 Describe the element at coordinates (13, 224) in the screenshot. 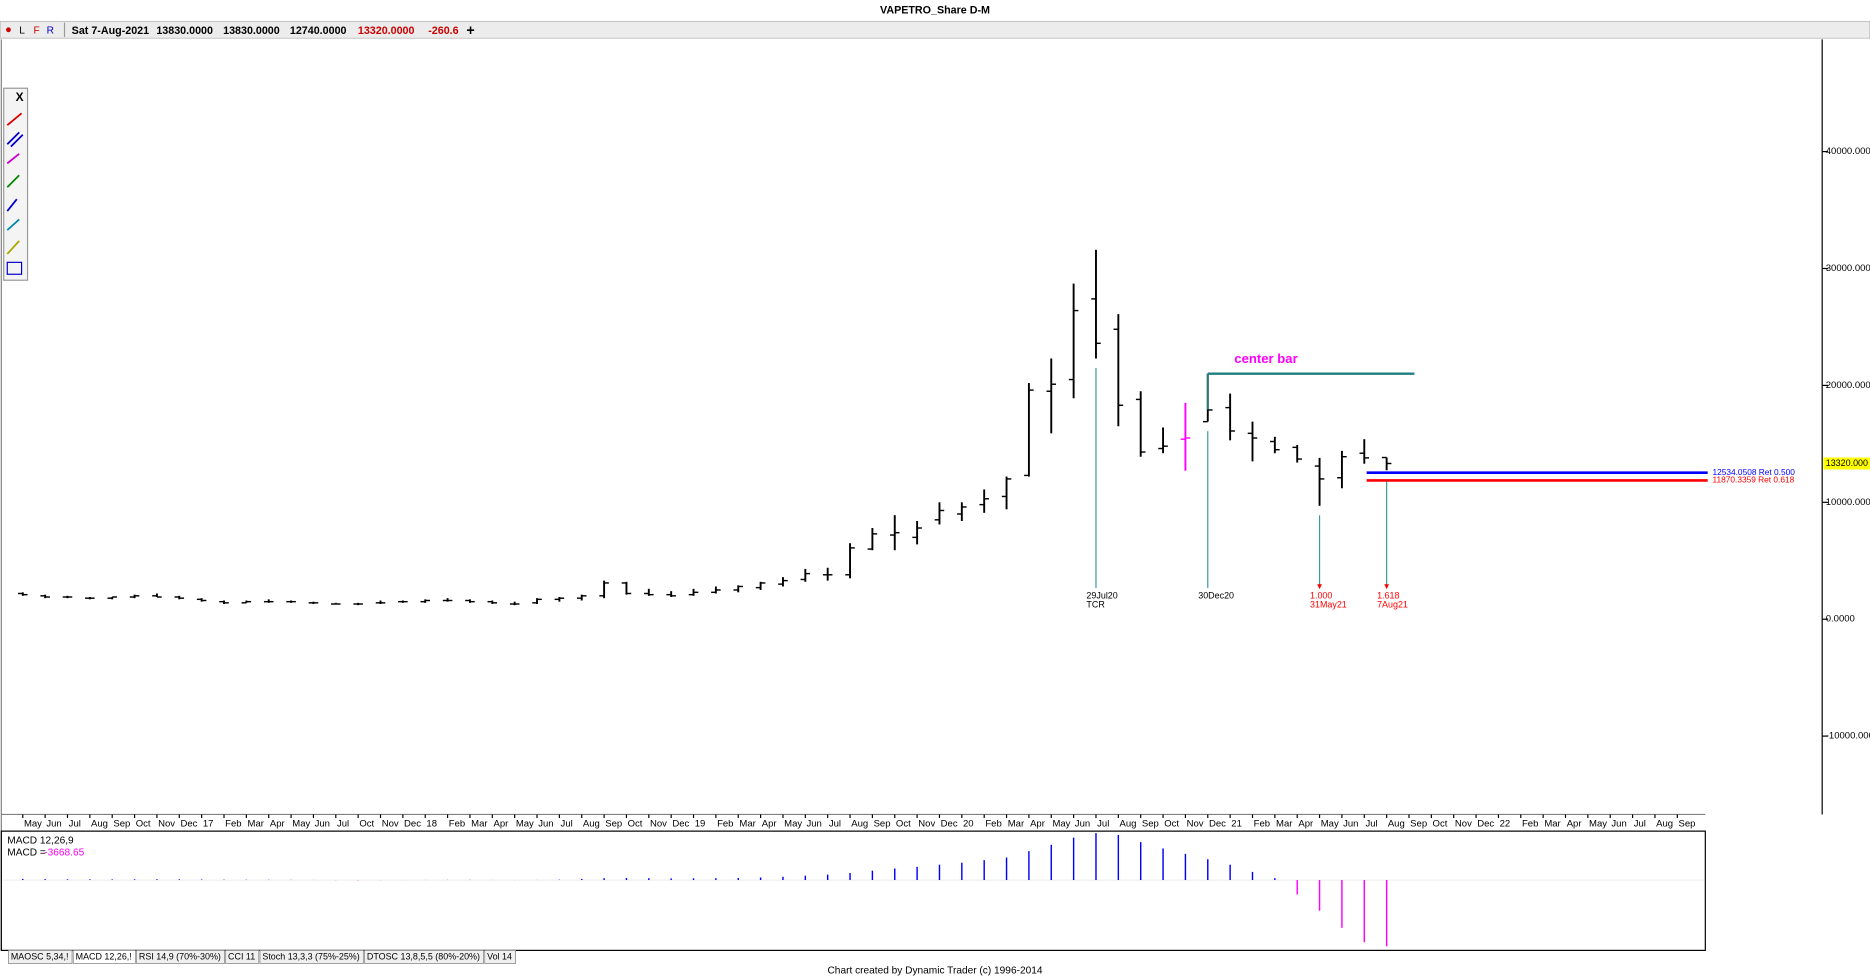

I see `tool-range` at that location.